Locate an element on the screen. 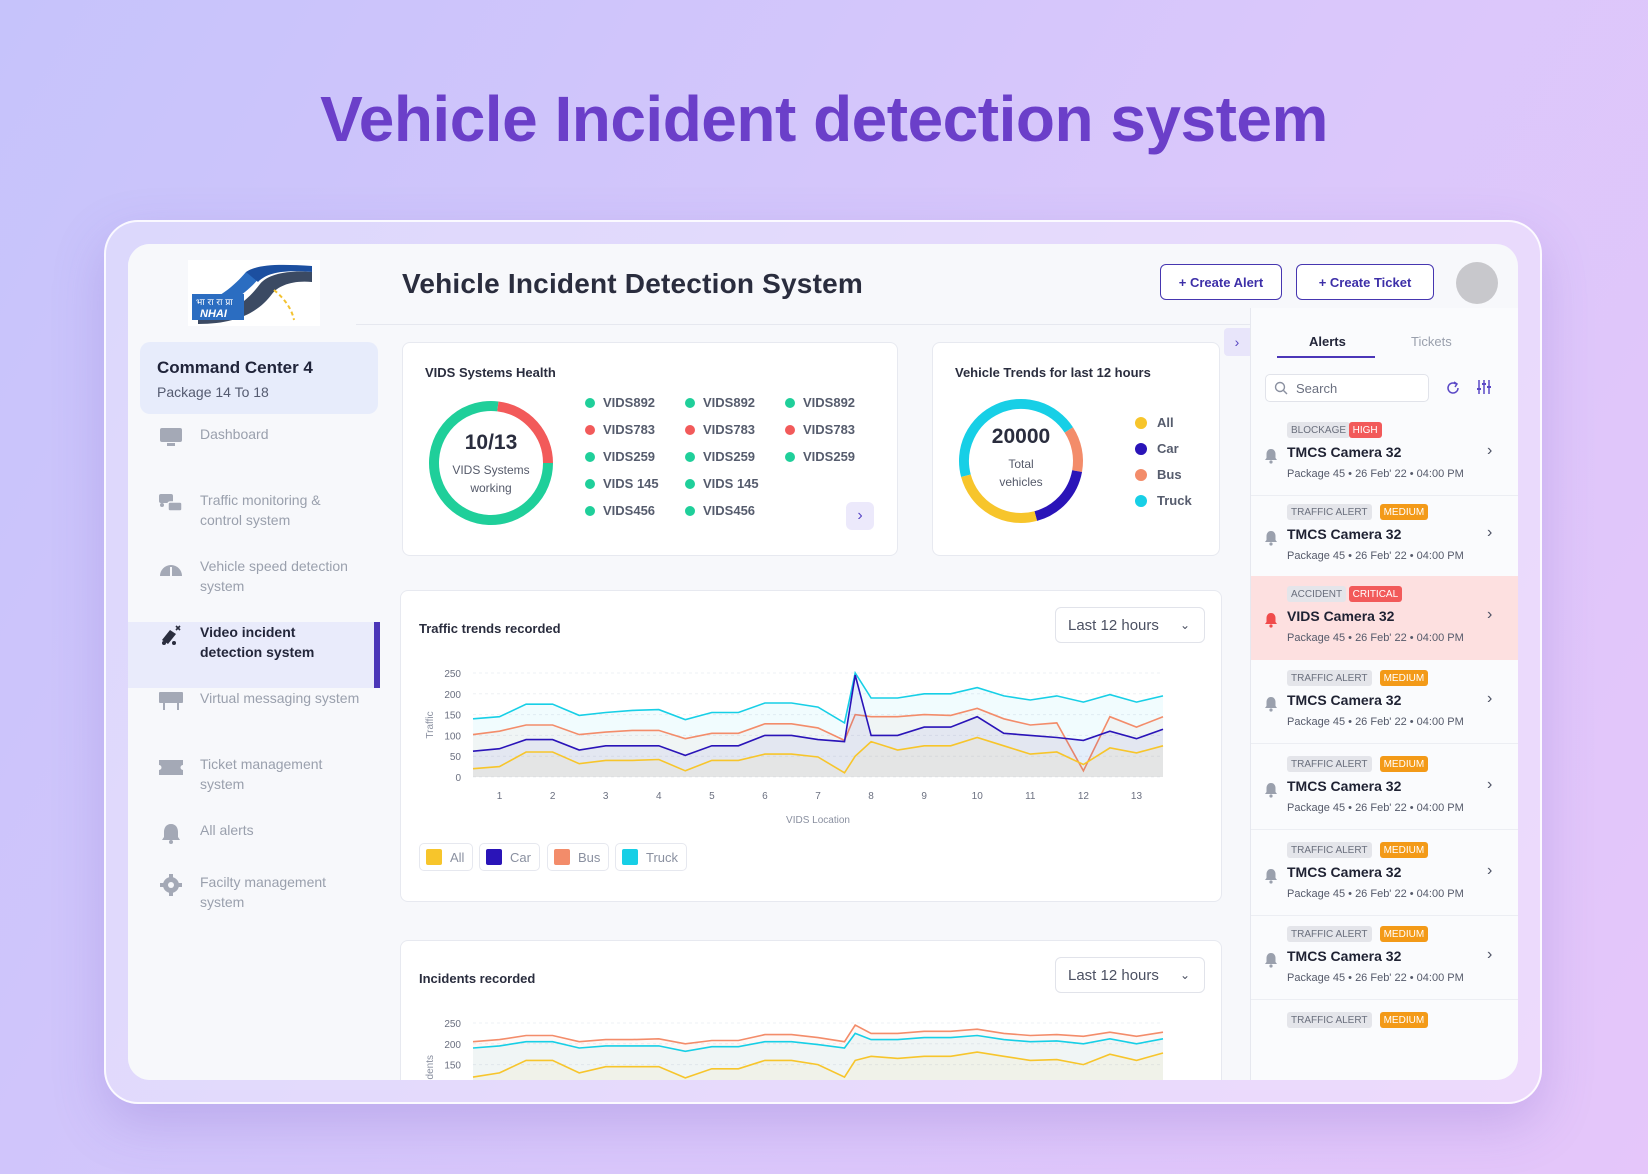 This screenshot has width=1648, height=1174. health-donut is located at coordinates (491, 463).